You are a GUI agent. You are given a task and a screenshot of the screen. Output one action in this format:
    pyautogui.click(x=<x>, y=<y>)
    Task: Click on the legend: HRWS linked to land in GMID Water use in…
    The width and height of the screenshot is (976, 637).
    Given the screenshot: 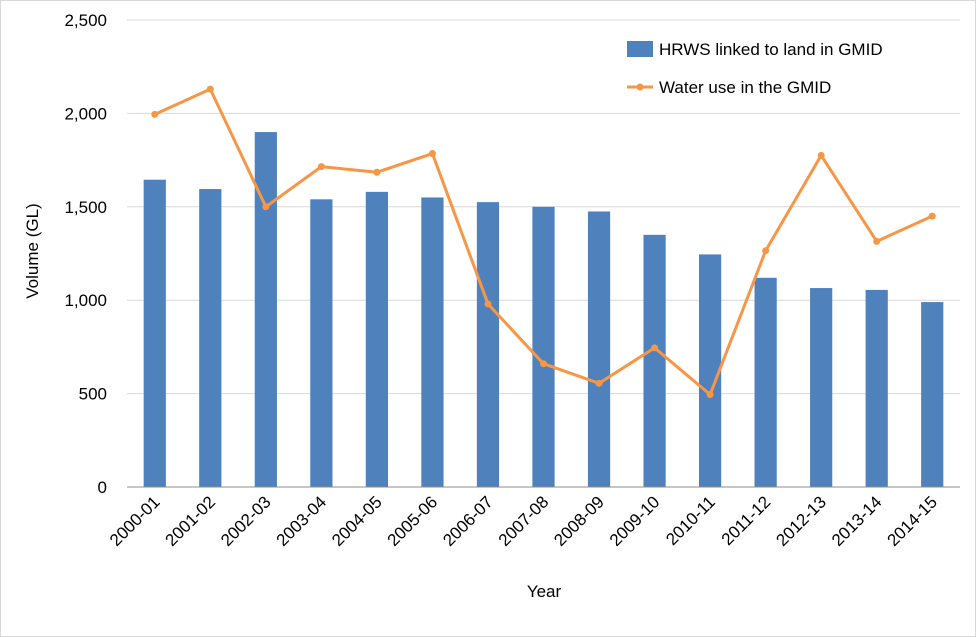 What is the action you would take?
    pyautogui.click(x=755, y=68)
    